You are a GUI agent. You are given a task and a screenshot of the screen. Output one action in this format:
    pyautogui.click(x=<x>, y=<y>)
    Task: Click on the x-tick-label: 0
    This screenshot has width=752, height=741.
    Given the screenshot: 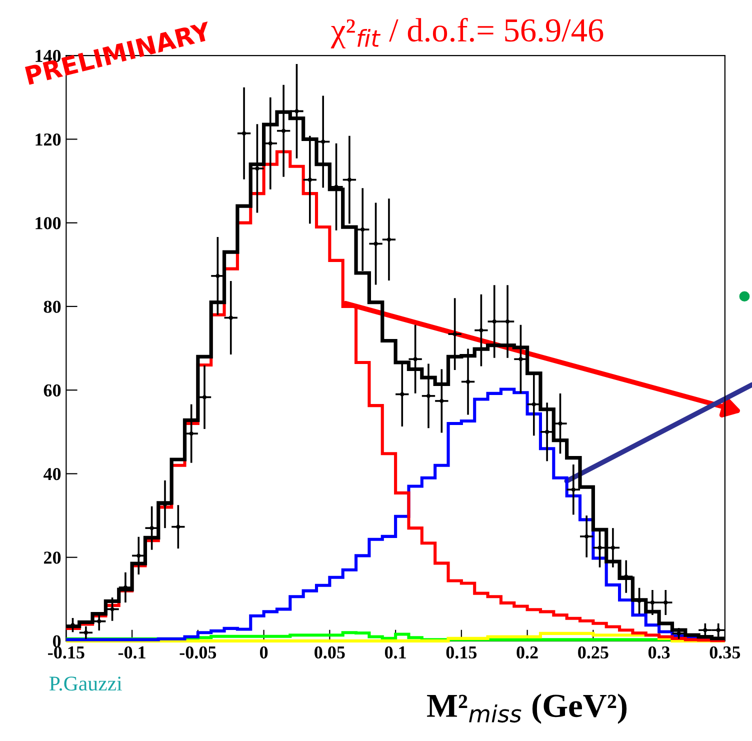 What is the action you would take?
    pyautogui.click(x=264, y=652)
    